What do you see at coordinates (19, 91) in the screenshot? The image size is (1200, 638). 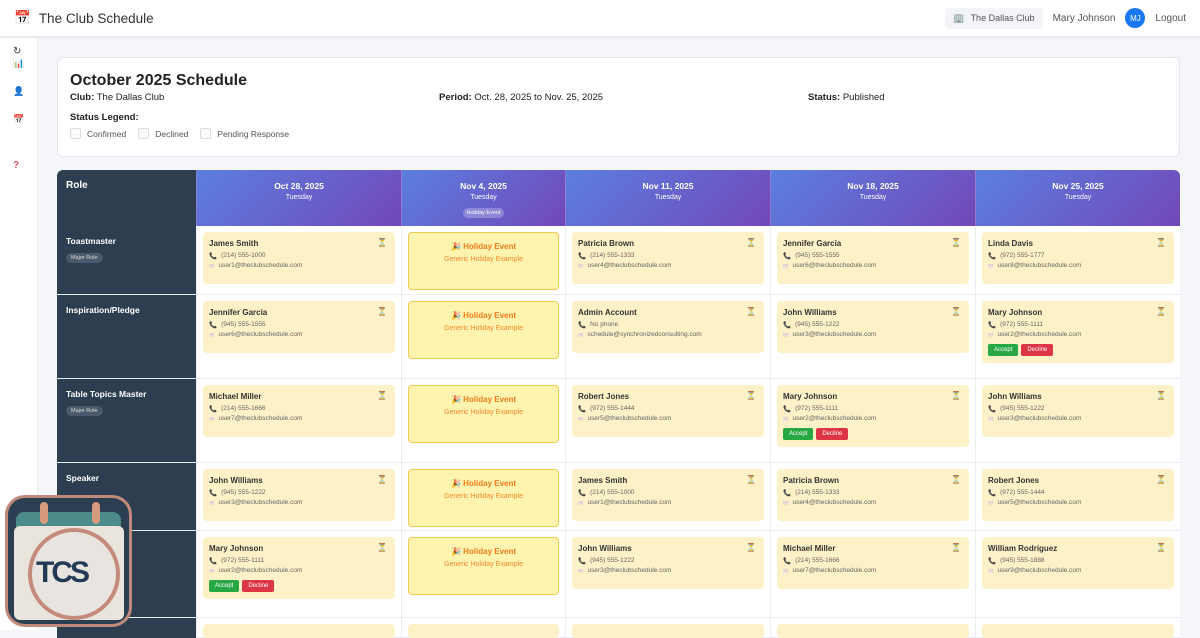 I see `user-icon: 👤` at bounding box center [19, 91].